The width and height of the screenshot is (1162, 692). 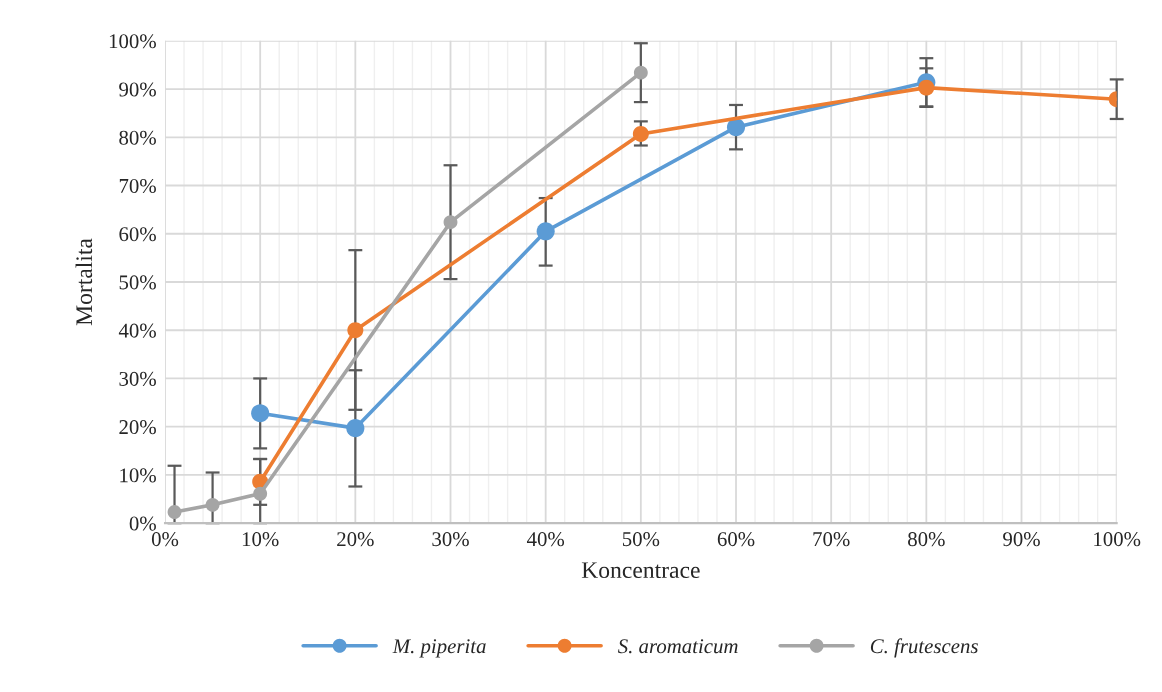 I want to click on legend-label: C. frutescens, so click(x=924, y=648).